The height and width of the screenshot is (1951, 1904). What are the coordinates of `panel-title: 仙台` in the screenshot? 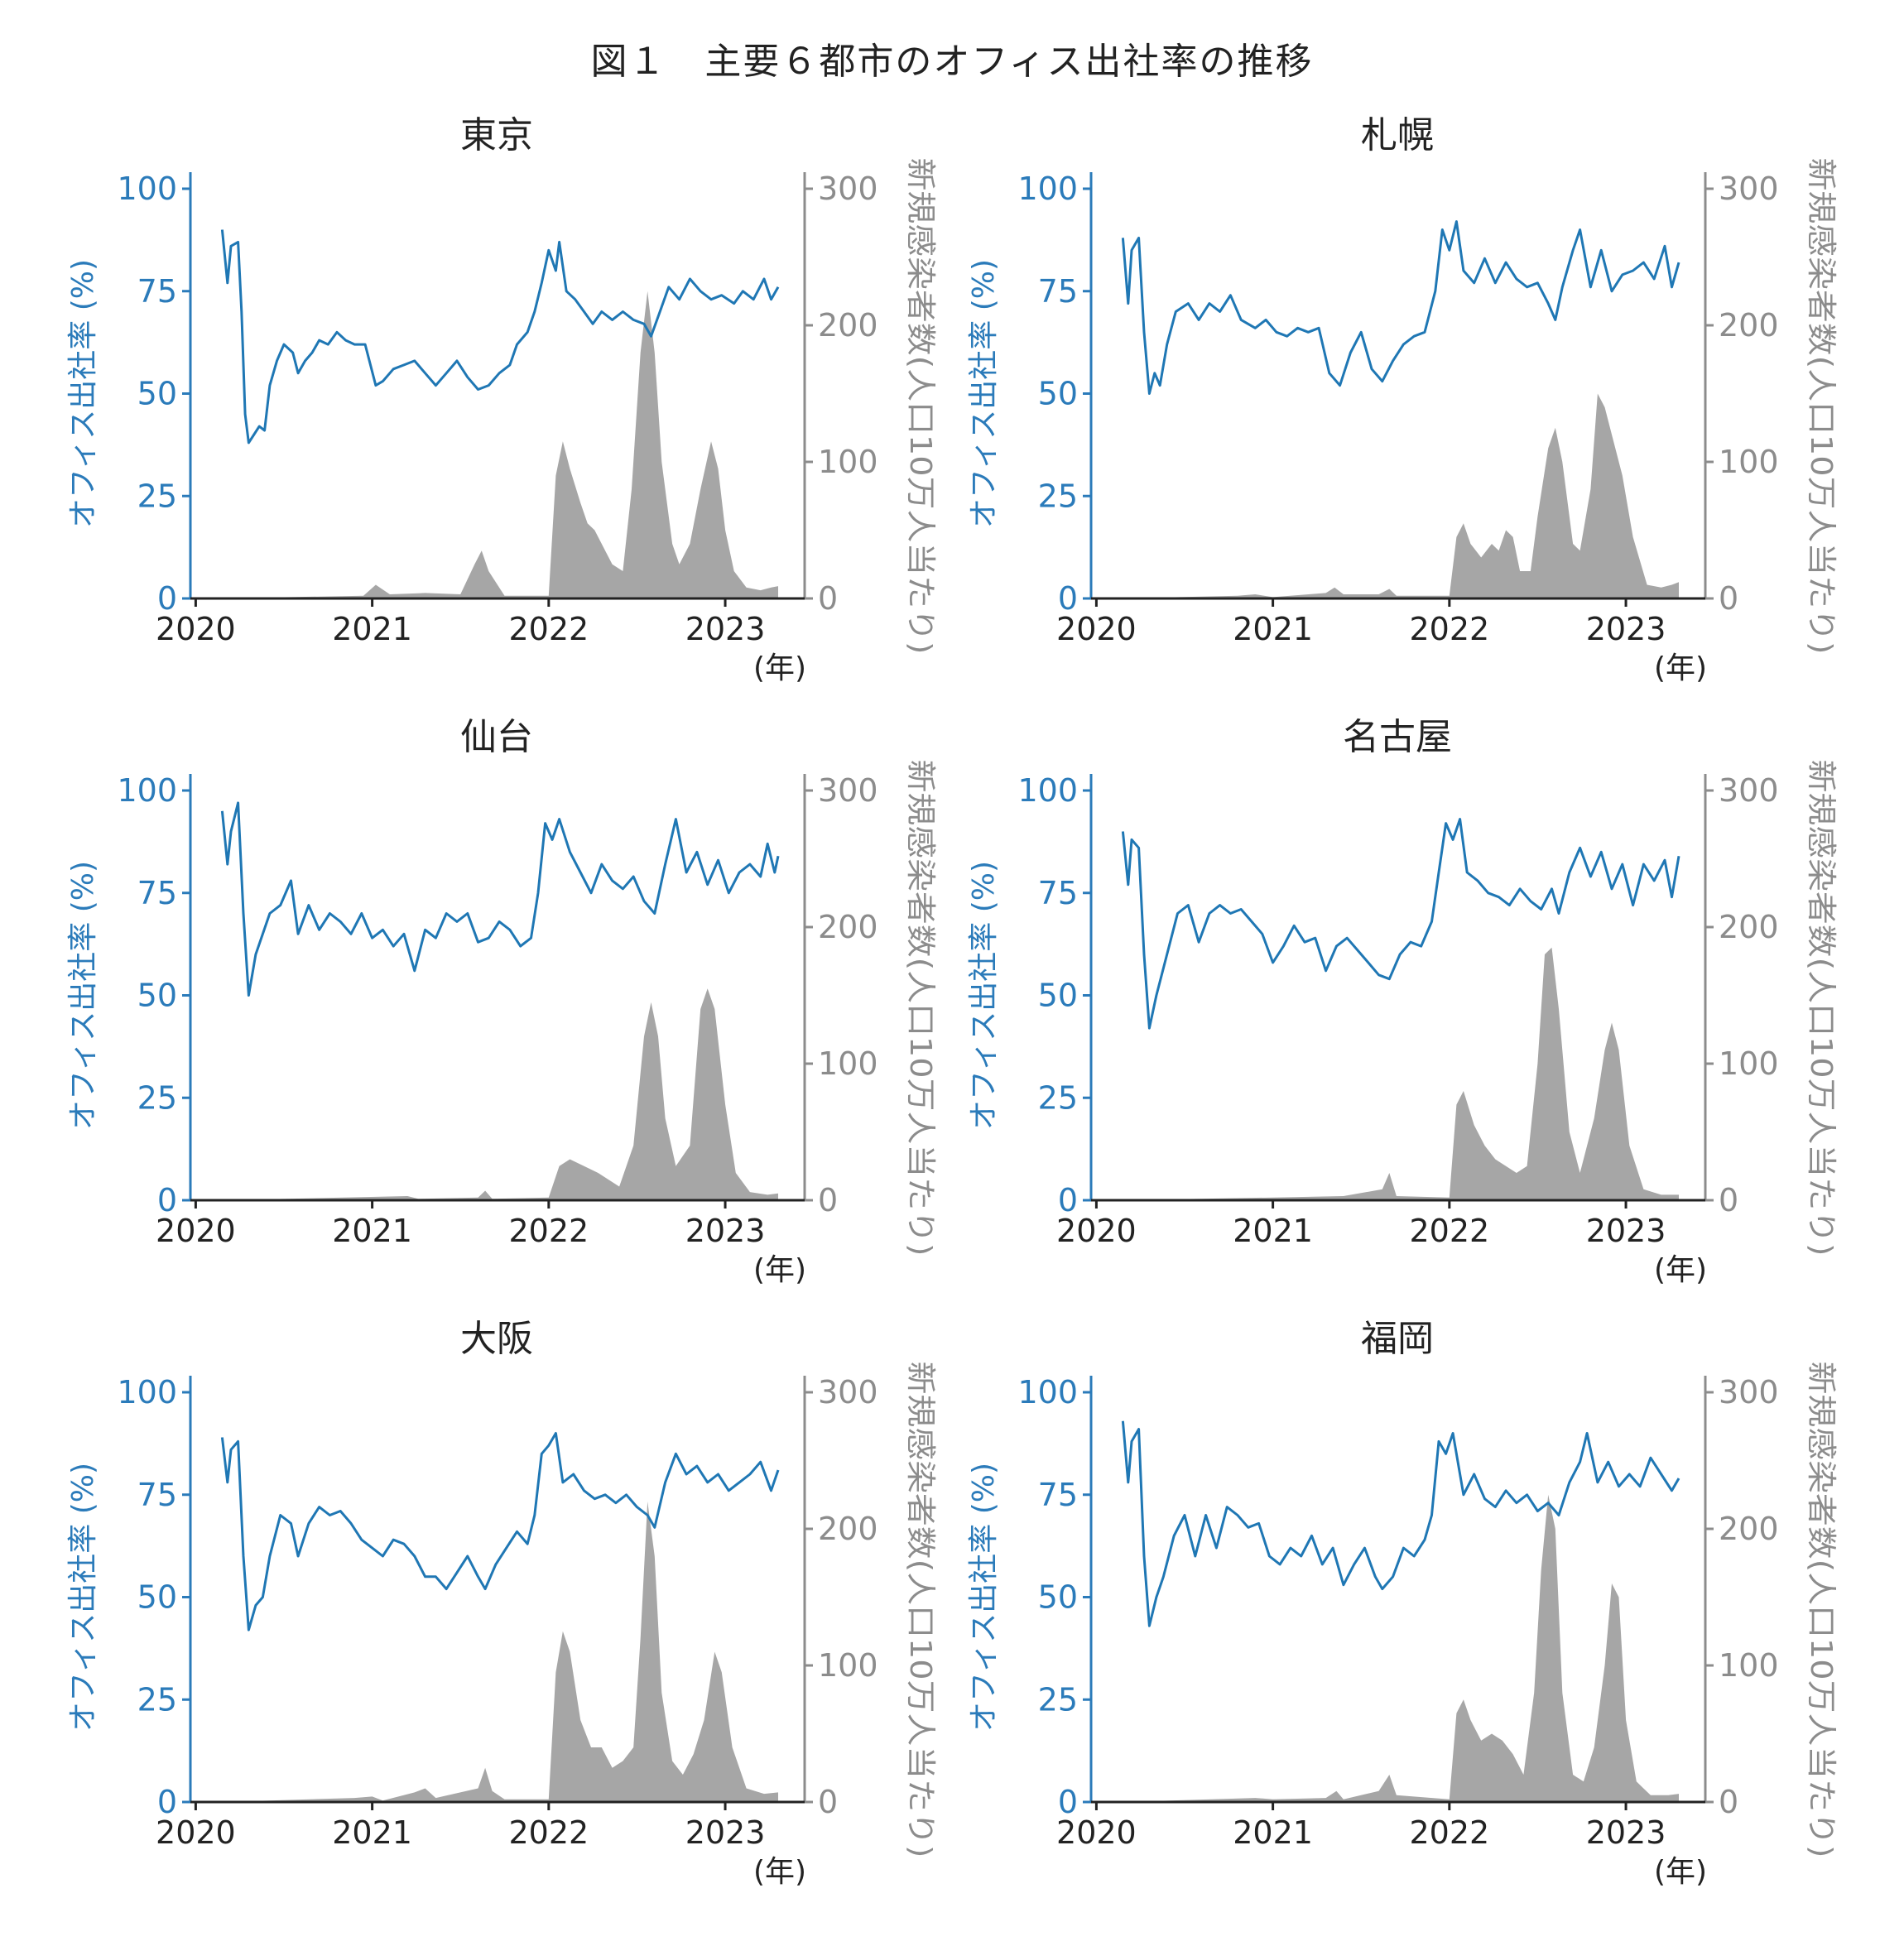 It's located at (496, 737).